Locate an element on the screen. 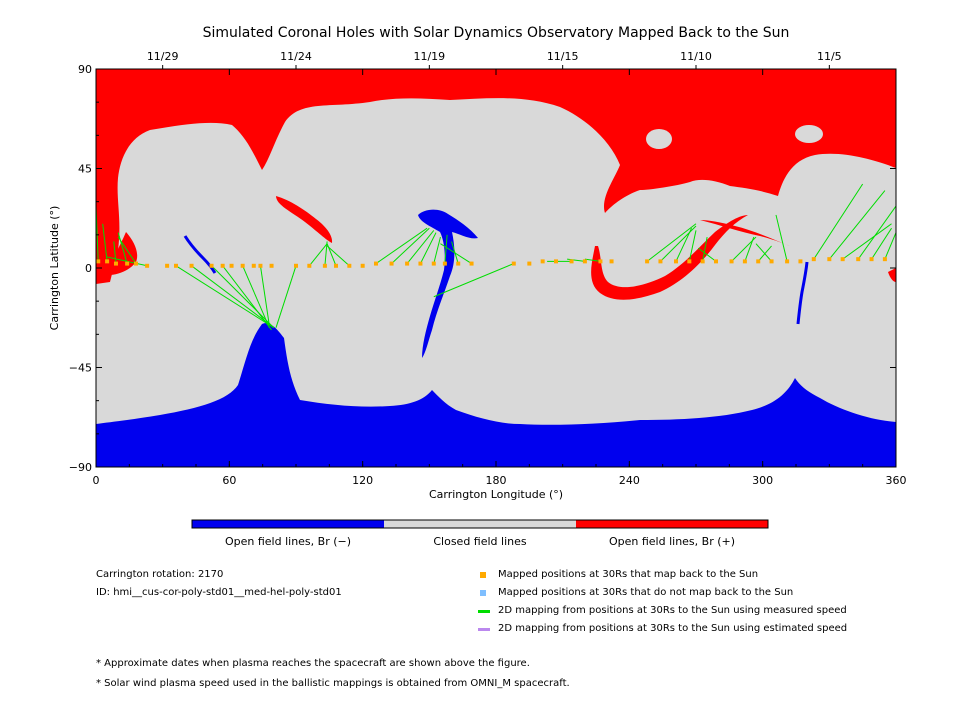 The height and width of the screenshot is (720, 960). y-tick-label: −45 is located at coordinates (80, 368).